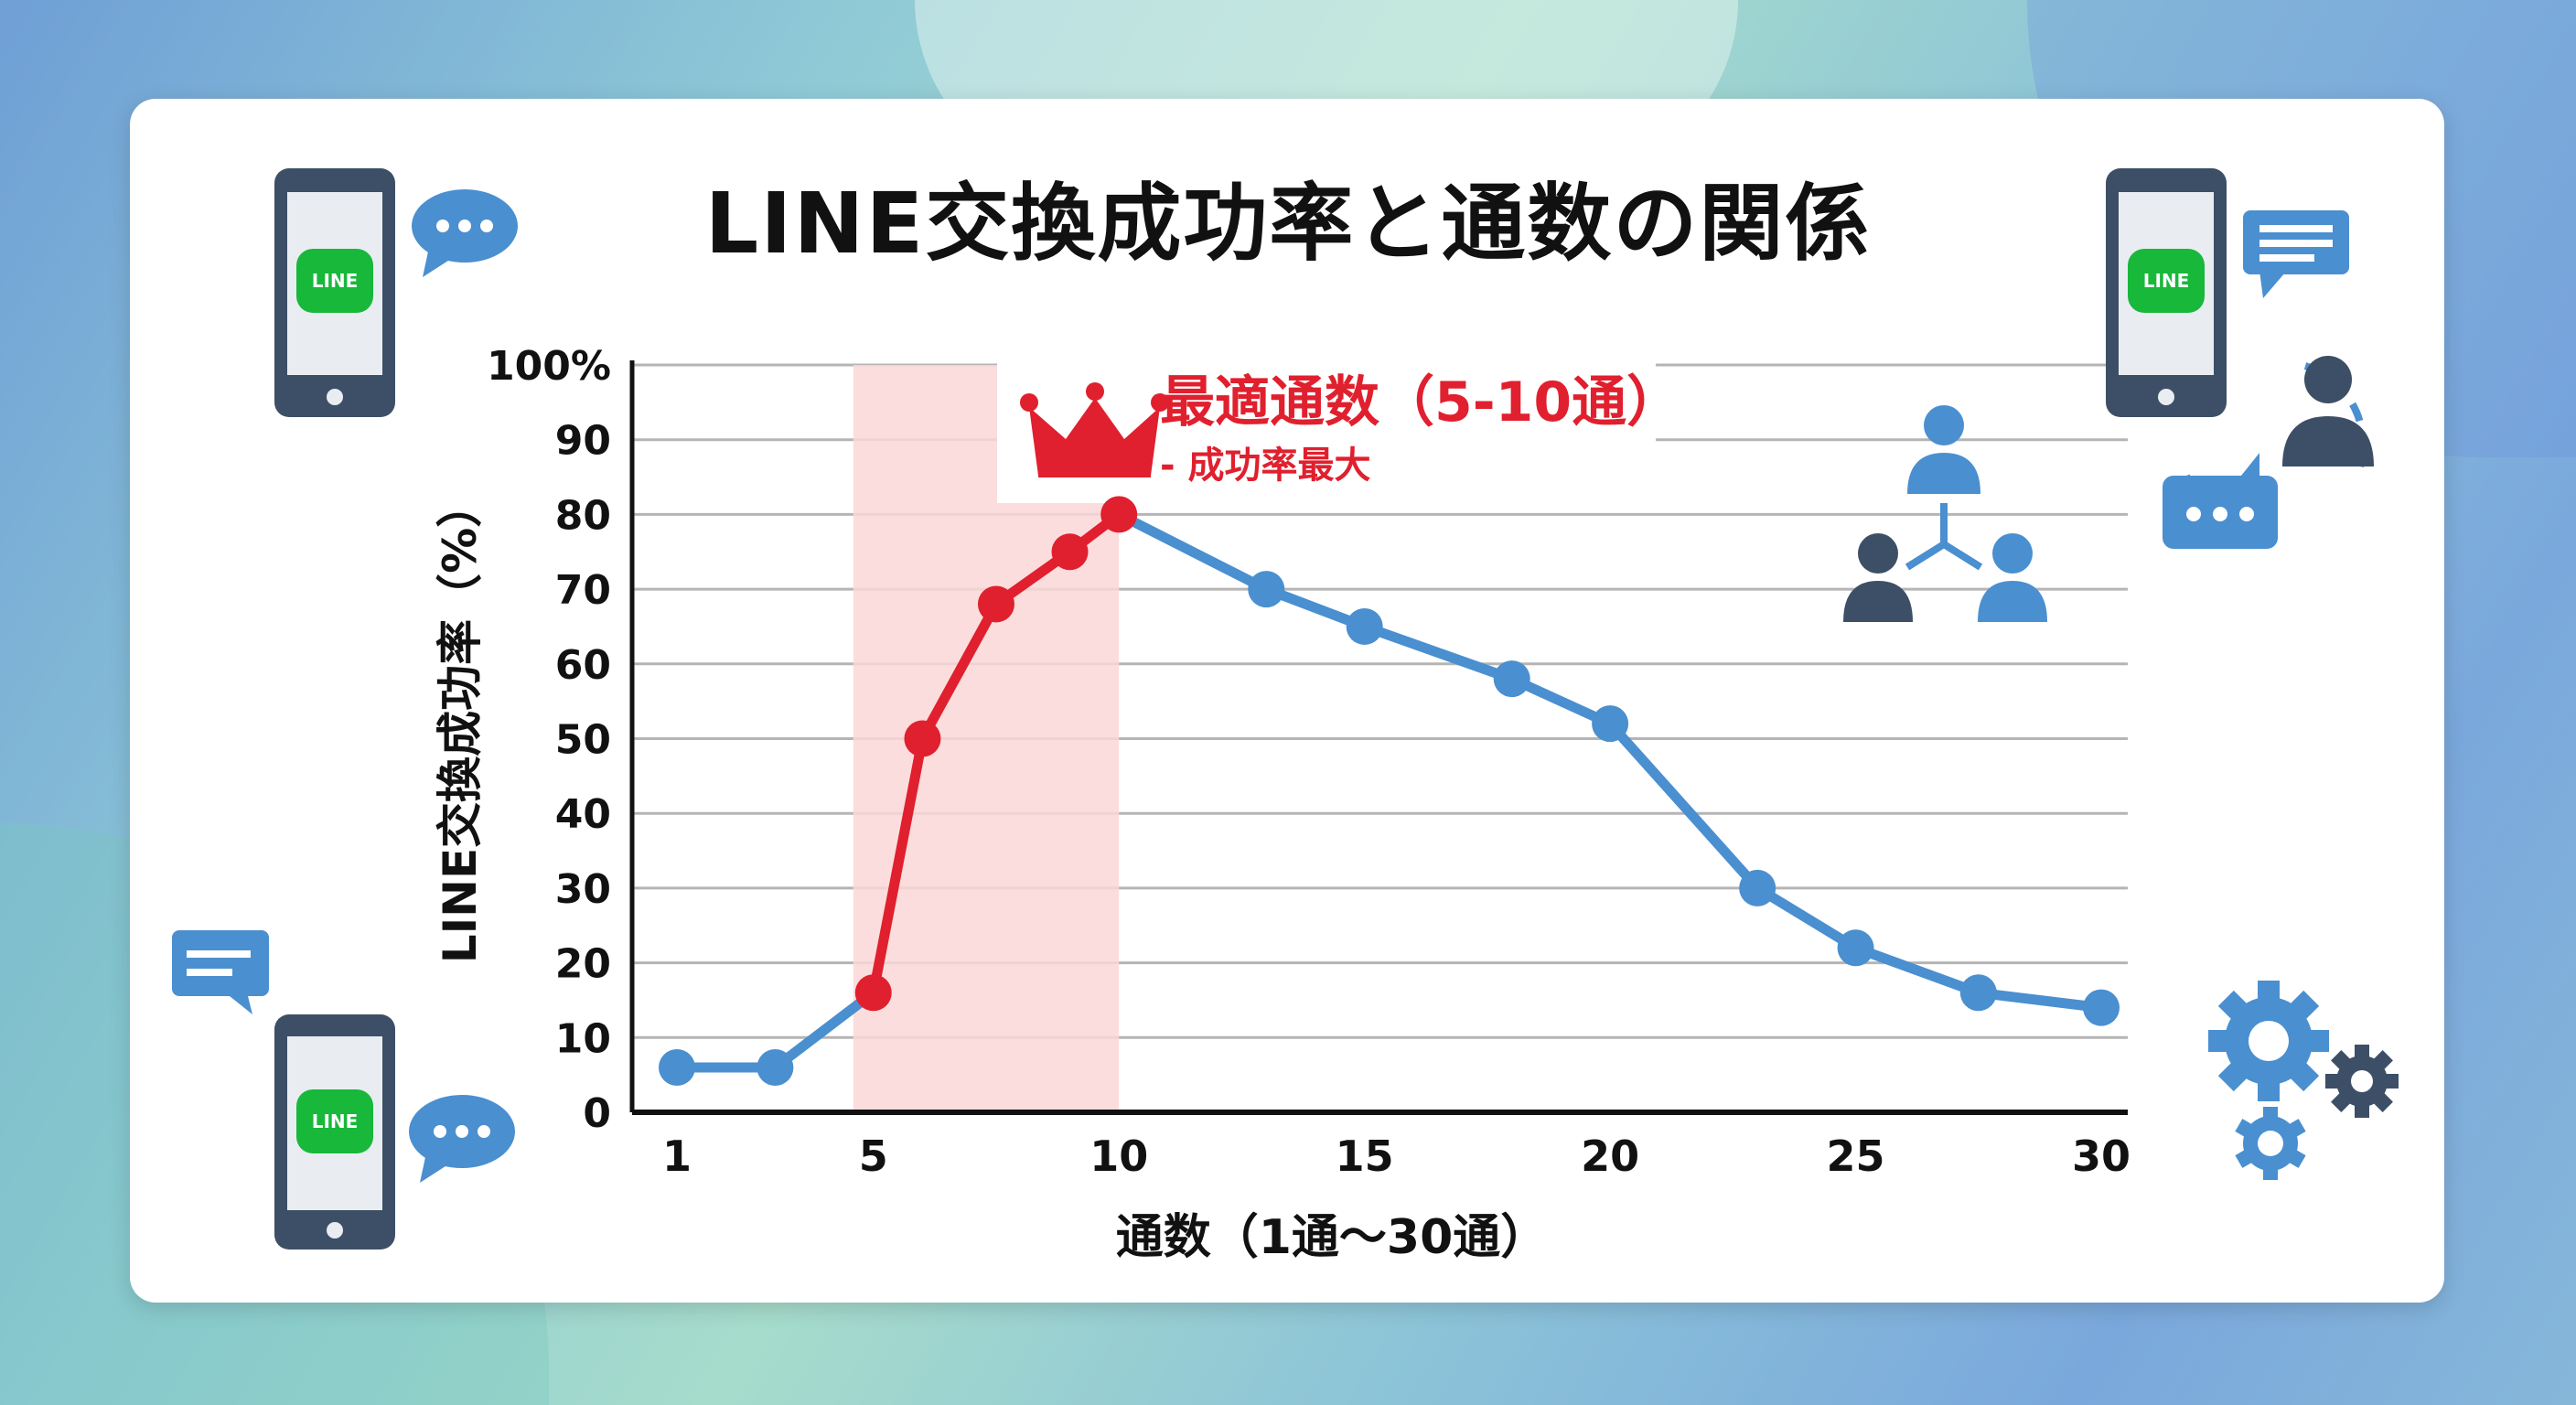  I want to click on x-tick-label: 10, so click(1119, 1156).